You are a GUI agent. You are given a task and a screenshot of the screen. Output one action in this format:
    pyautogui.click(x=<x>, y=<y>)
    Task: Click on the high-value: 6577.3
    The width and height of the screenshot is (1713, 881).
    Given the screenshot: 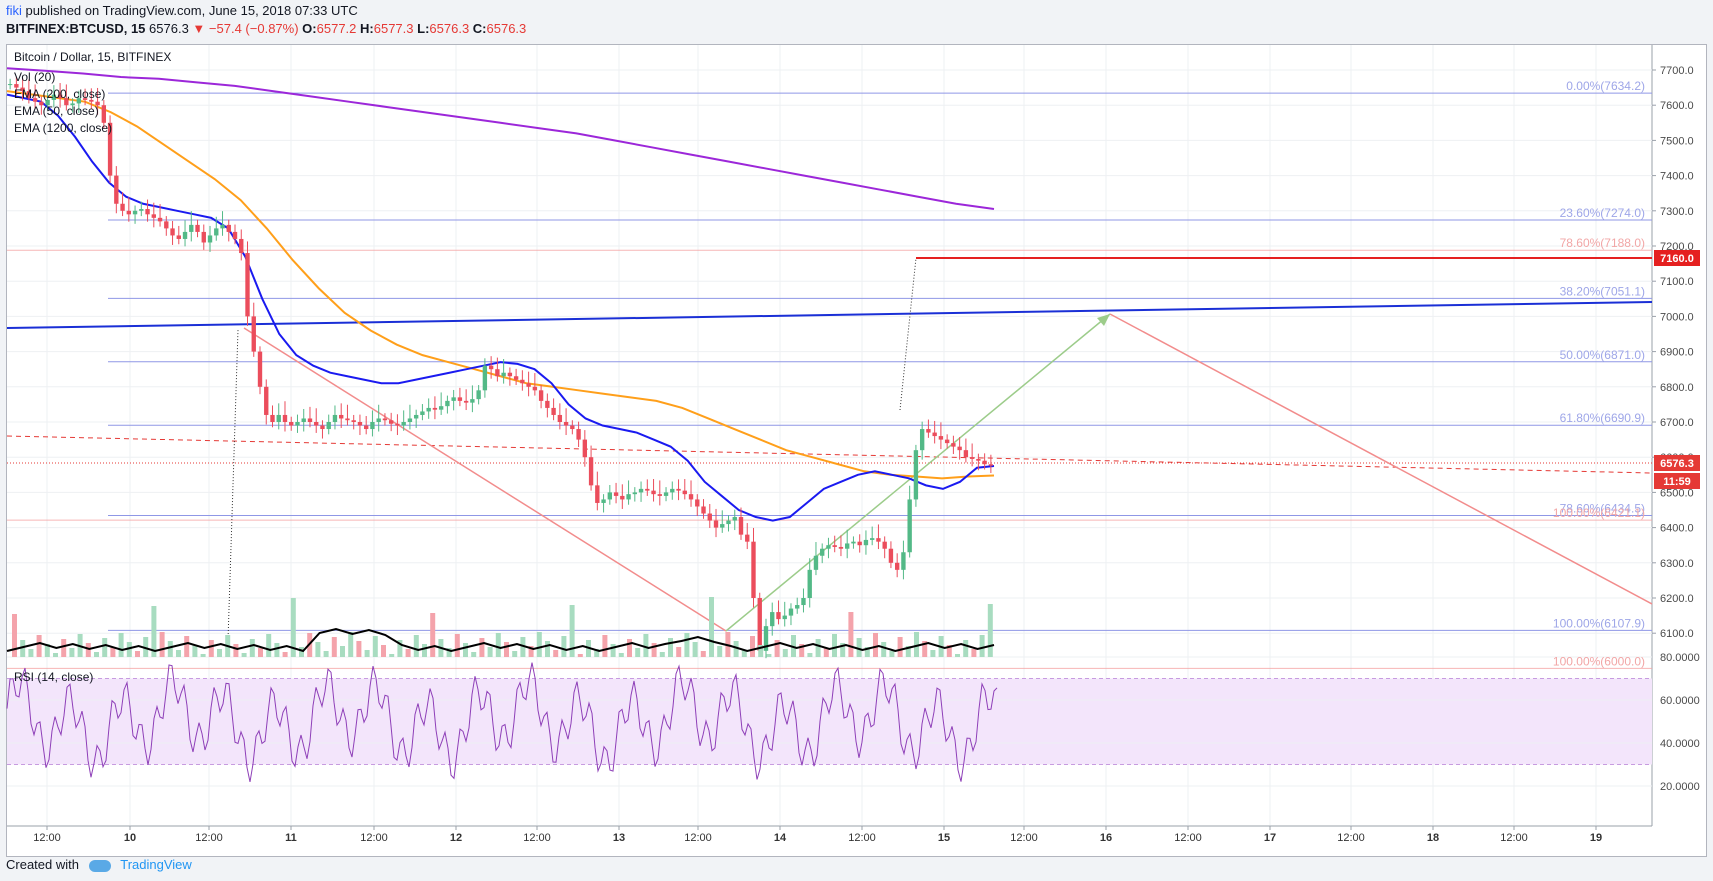 What is the action you would take?
    pyautogui.click(x=393, y=28)
    